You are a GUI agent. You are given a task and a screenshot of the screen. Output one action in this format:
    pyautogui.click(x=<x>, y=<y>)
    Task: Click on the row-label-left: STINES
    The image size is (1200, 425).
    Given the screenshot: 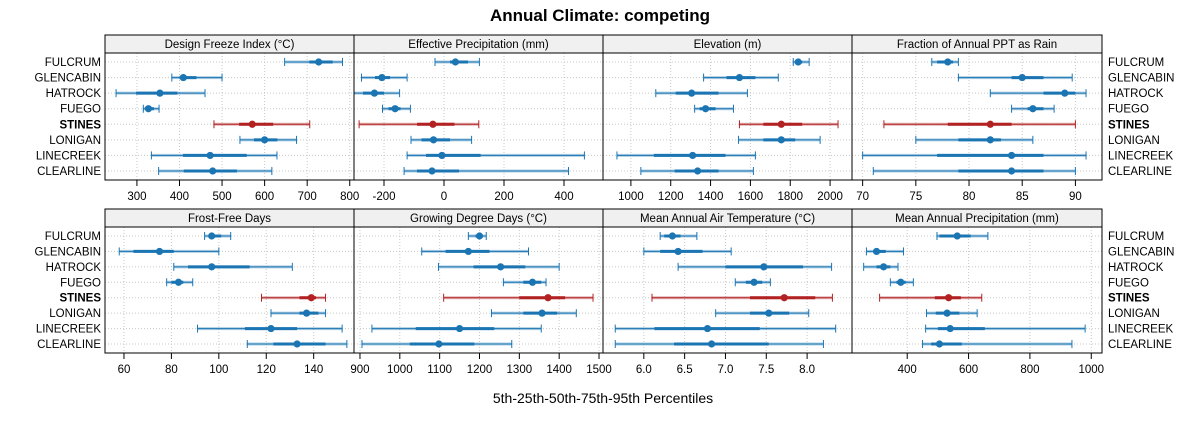 What is the action you would take?
    pyautogui.click(x=80, y=125)
    